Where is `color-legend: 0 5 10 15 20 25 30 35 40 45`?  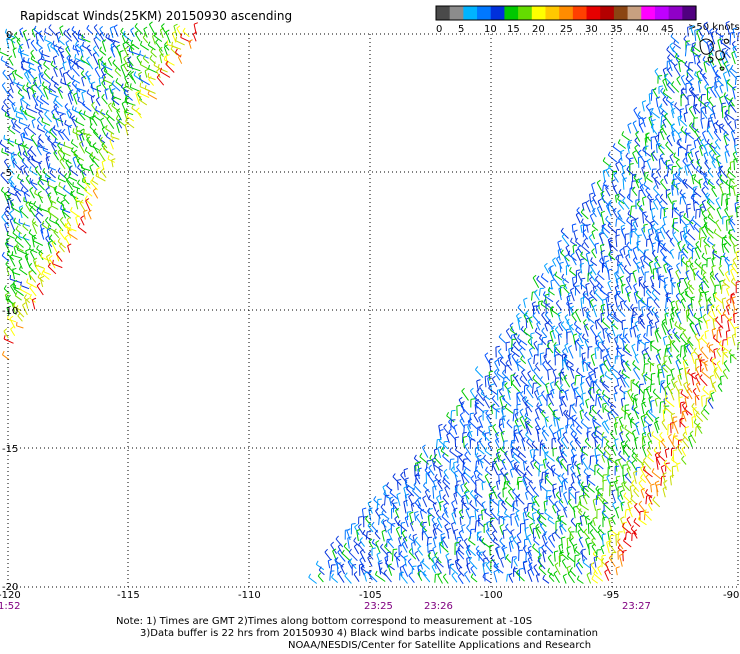
color-legend: 0 5 10 15 20 25 30 35 40 45 is located at coordinates (566, 20).